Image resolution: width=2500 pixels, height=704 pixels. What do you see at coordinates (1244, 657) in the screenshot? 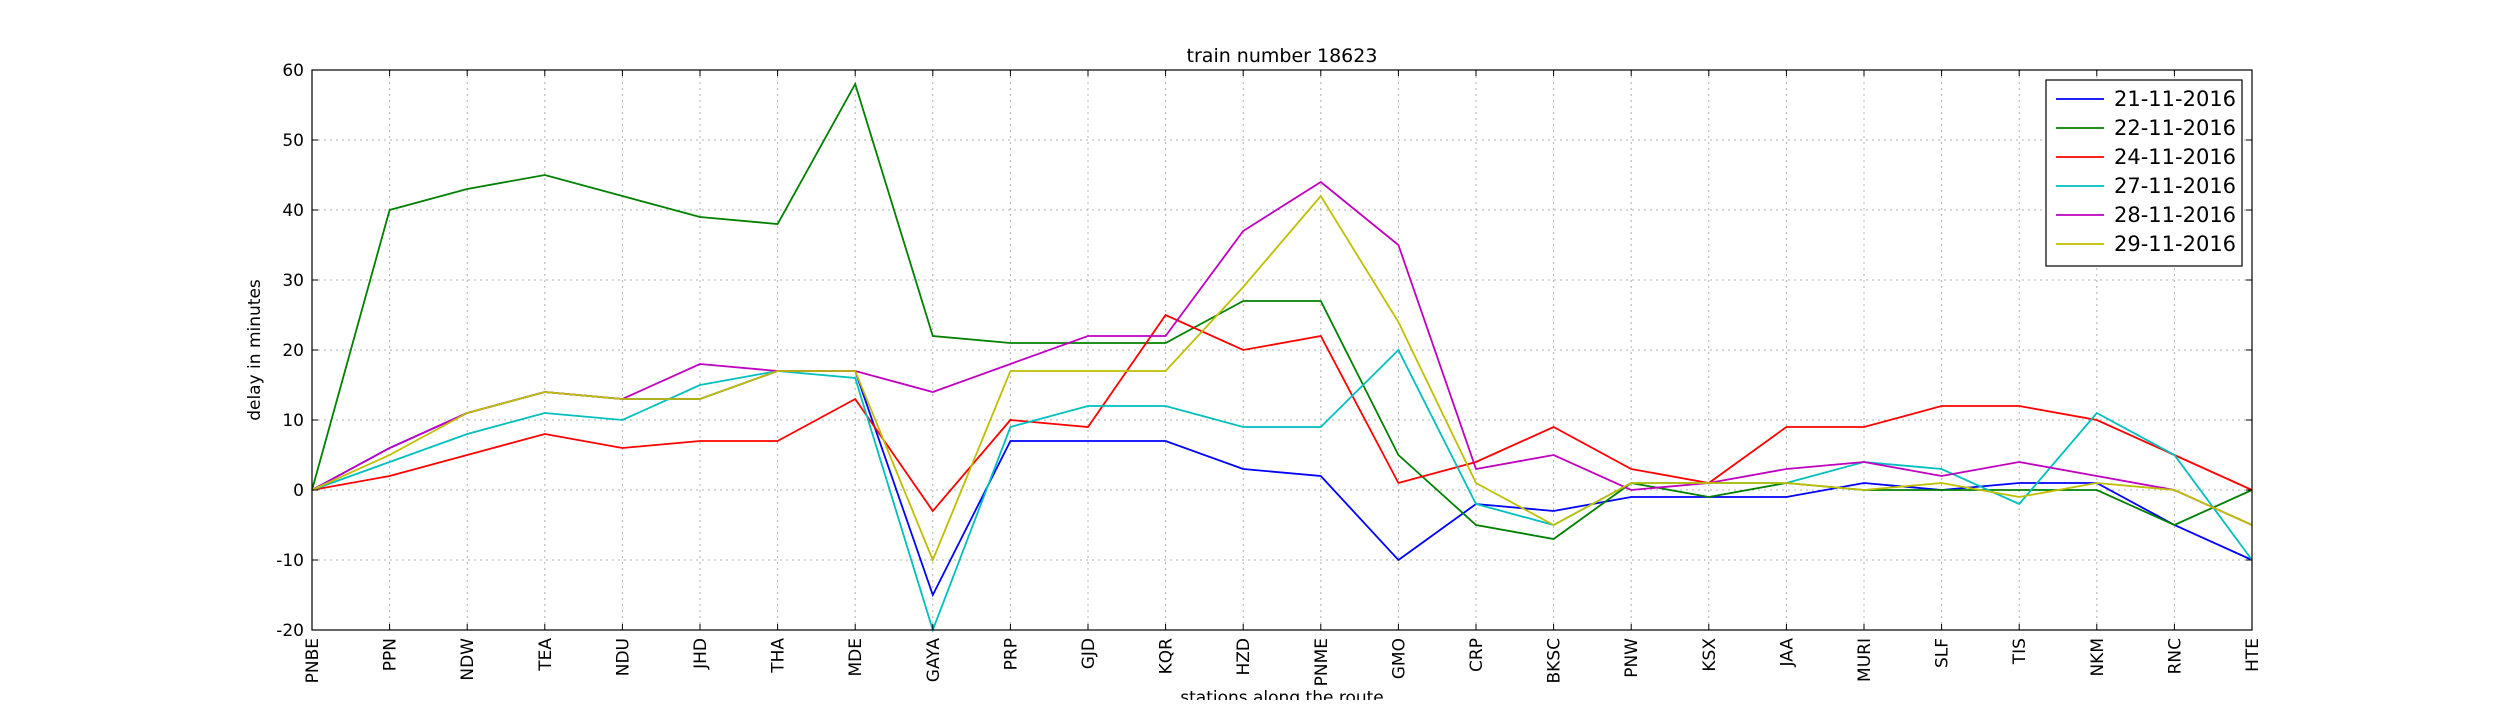
I see `x-tick-label: HZD` at bounding box center [1244, 657].